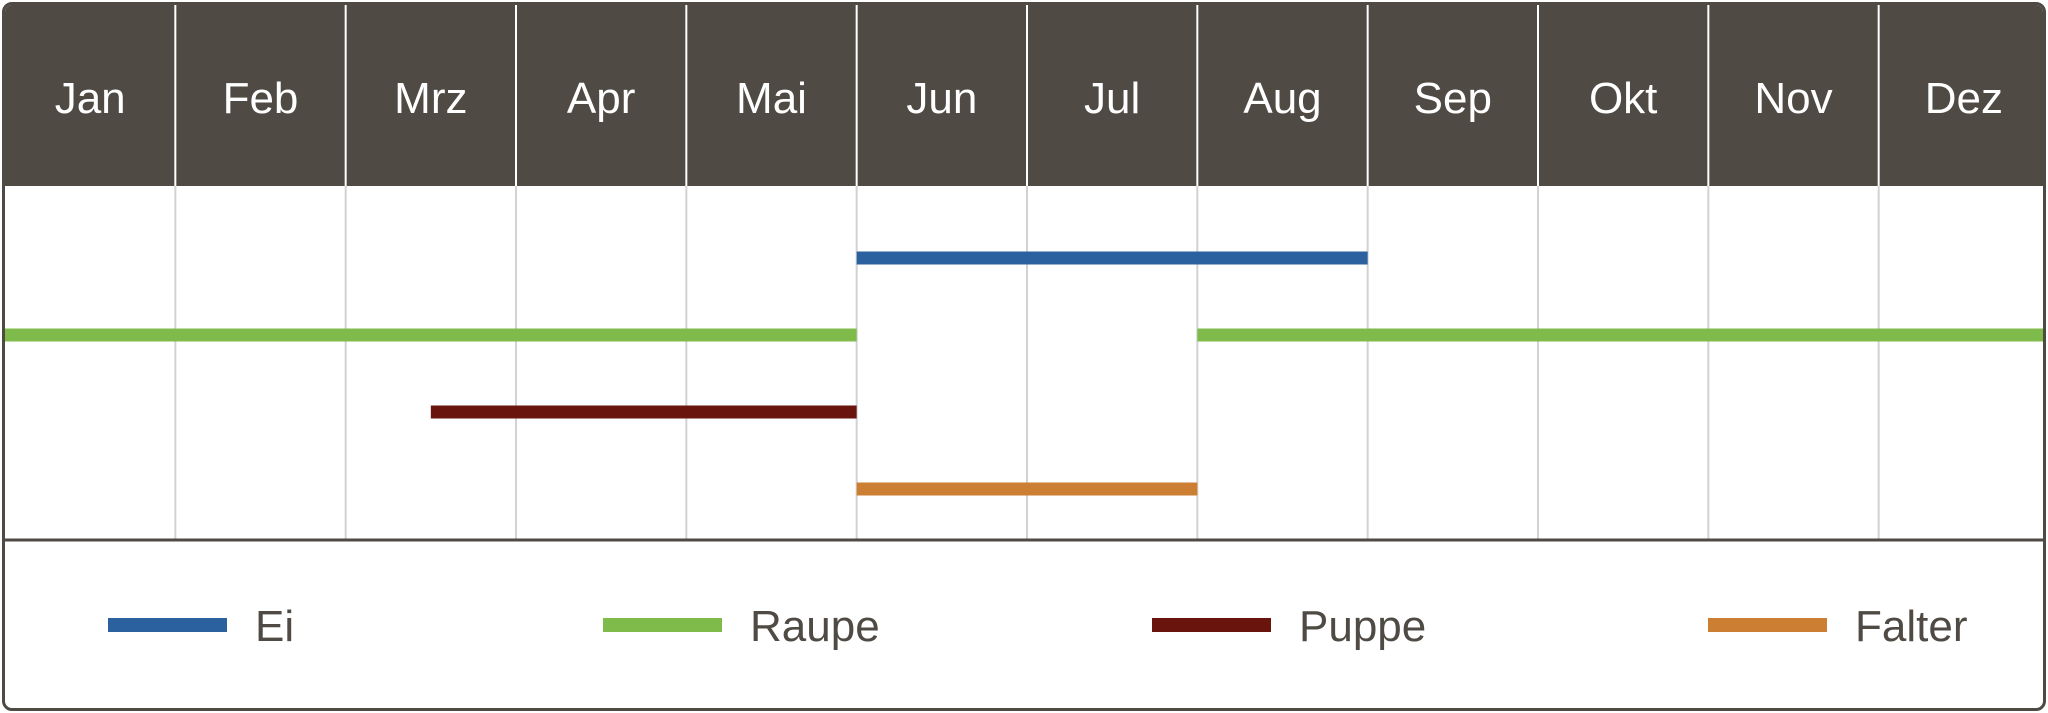 The width and height of the screenshot is (2048, 713). Describe the element at coordinates (1112, 98) in the screenshot. I see `month-label-jul: Jul` at that location.